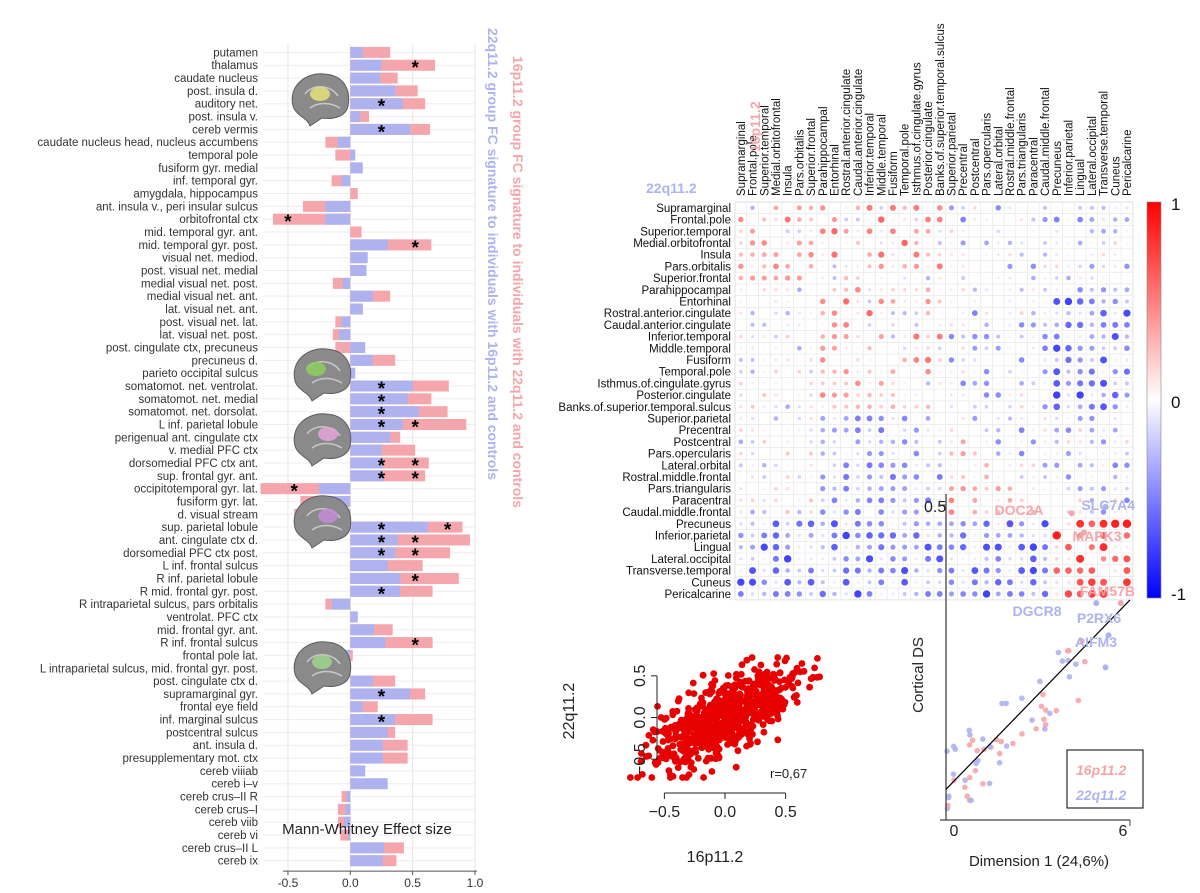  I want to click on gene-point-labeled, so click(1108, 635).